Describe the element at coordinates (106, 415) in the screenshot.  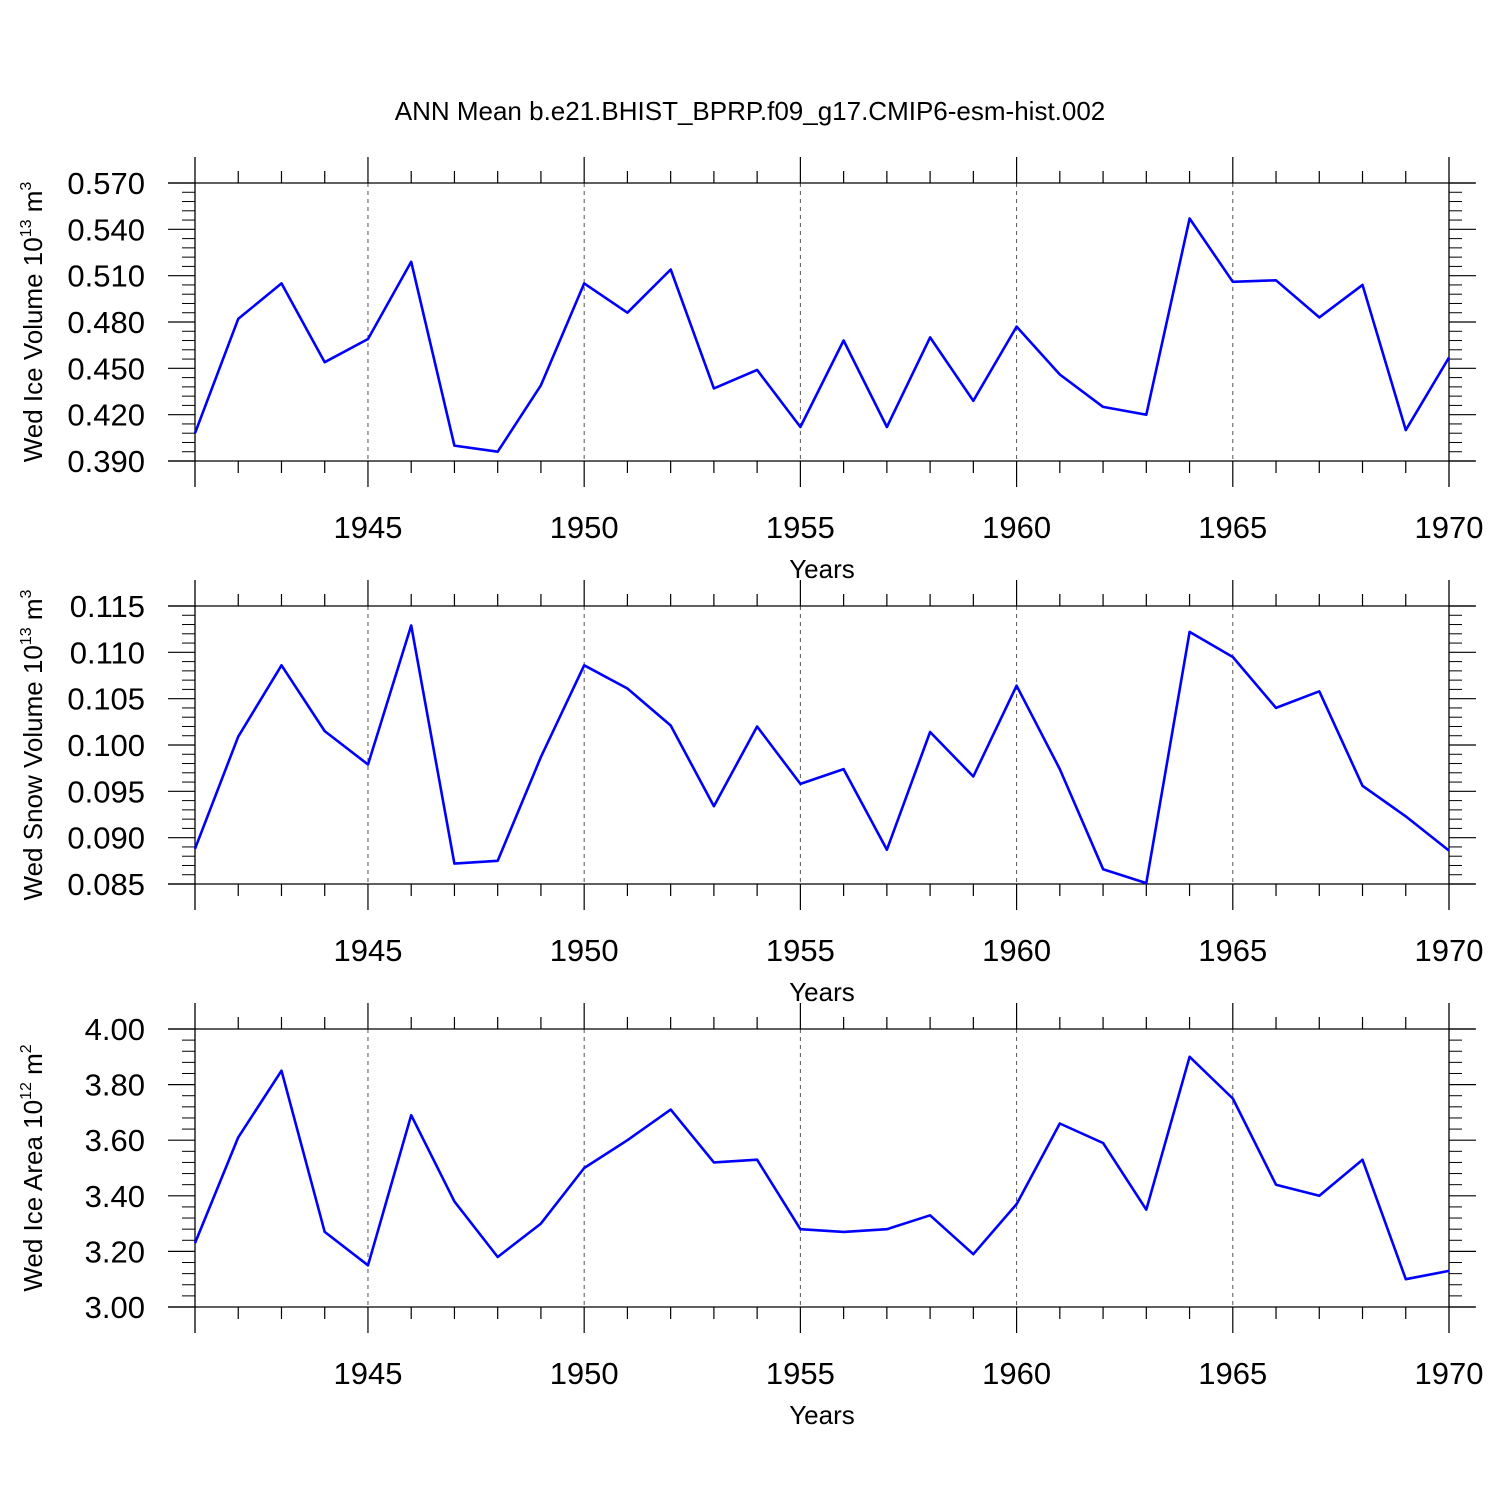
I see `y-tick-label: 0.420` at that location.